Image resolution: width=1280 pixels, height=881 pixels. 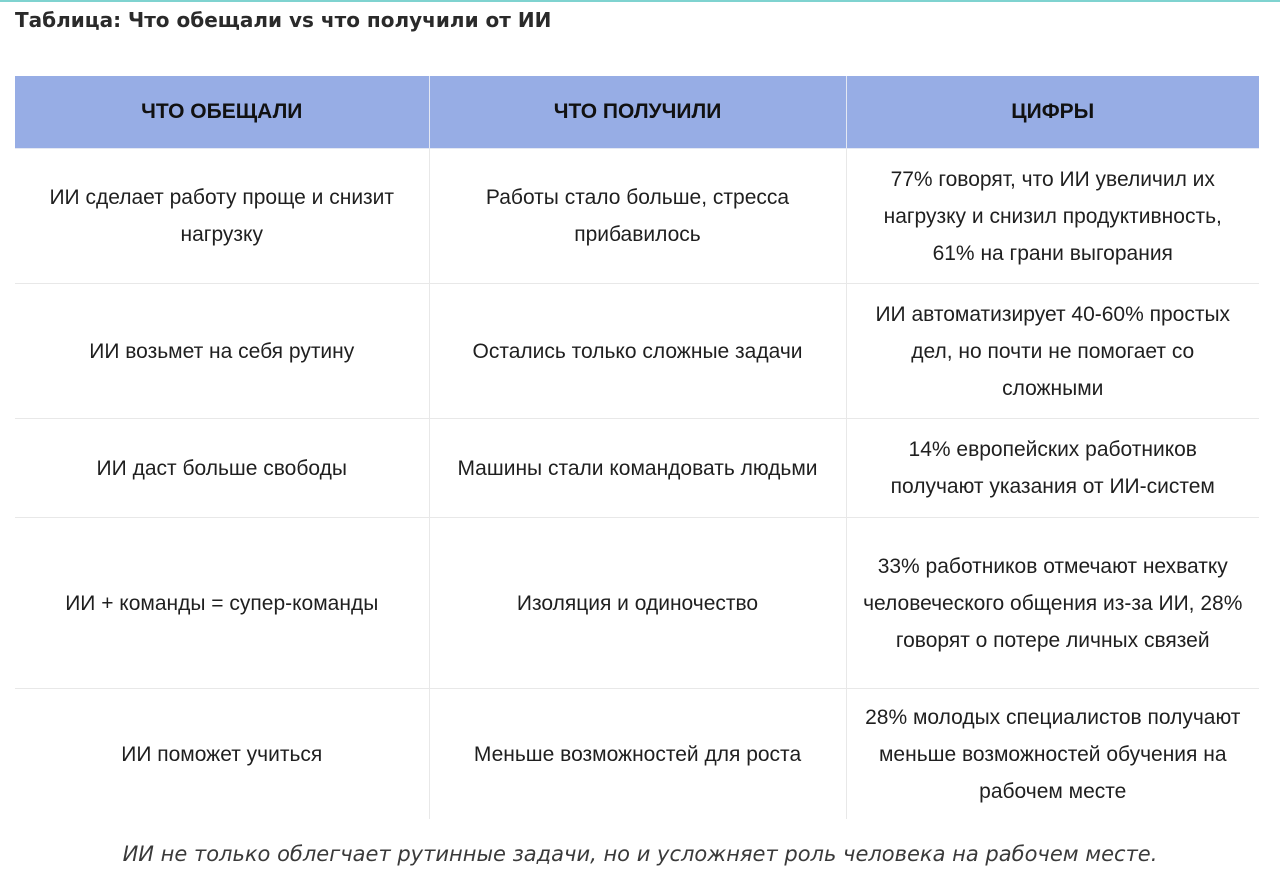 I want to click on column-header-got: ЧТО ПОЛУЧИЛИ, so click(x=637, y=112).